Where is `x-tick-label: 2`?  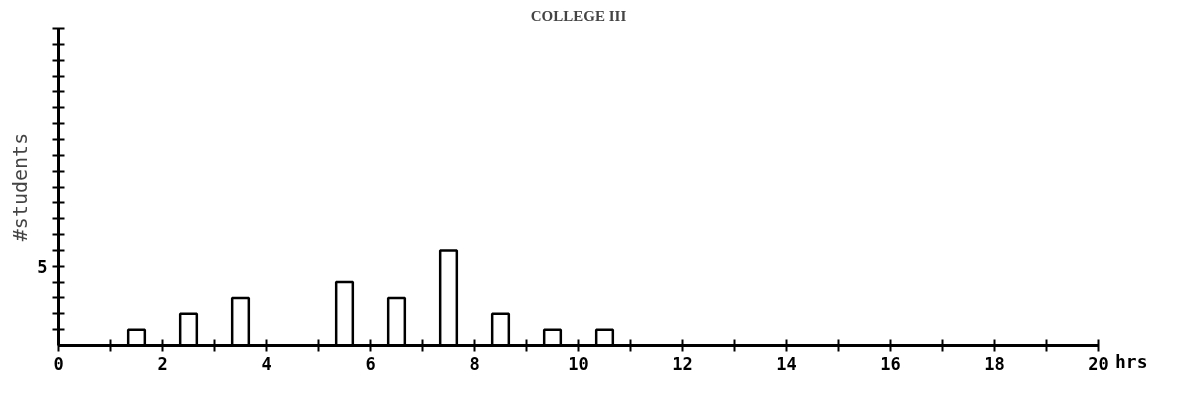 x-tick-label: 2 is located at coordinates (162, 363).